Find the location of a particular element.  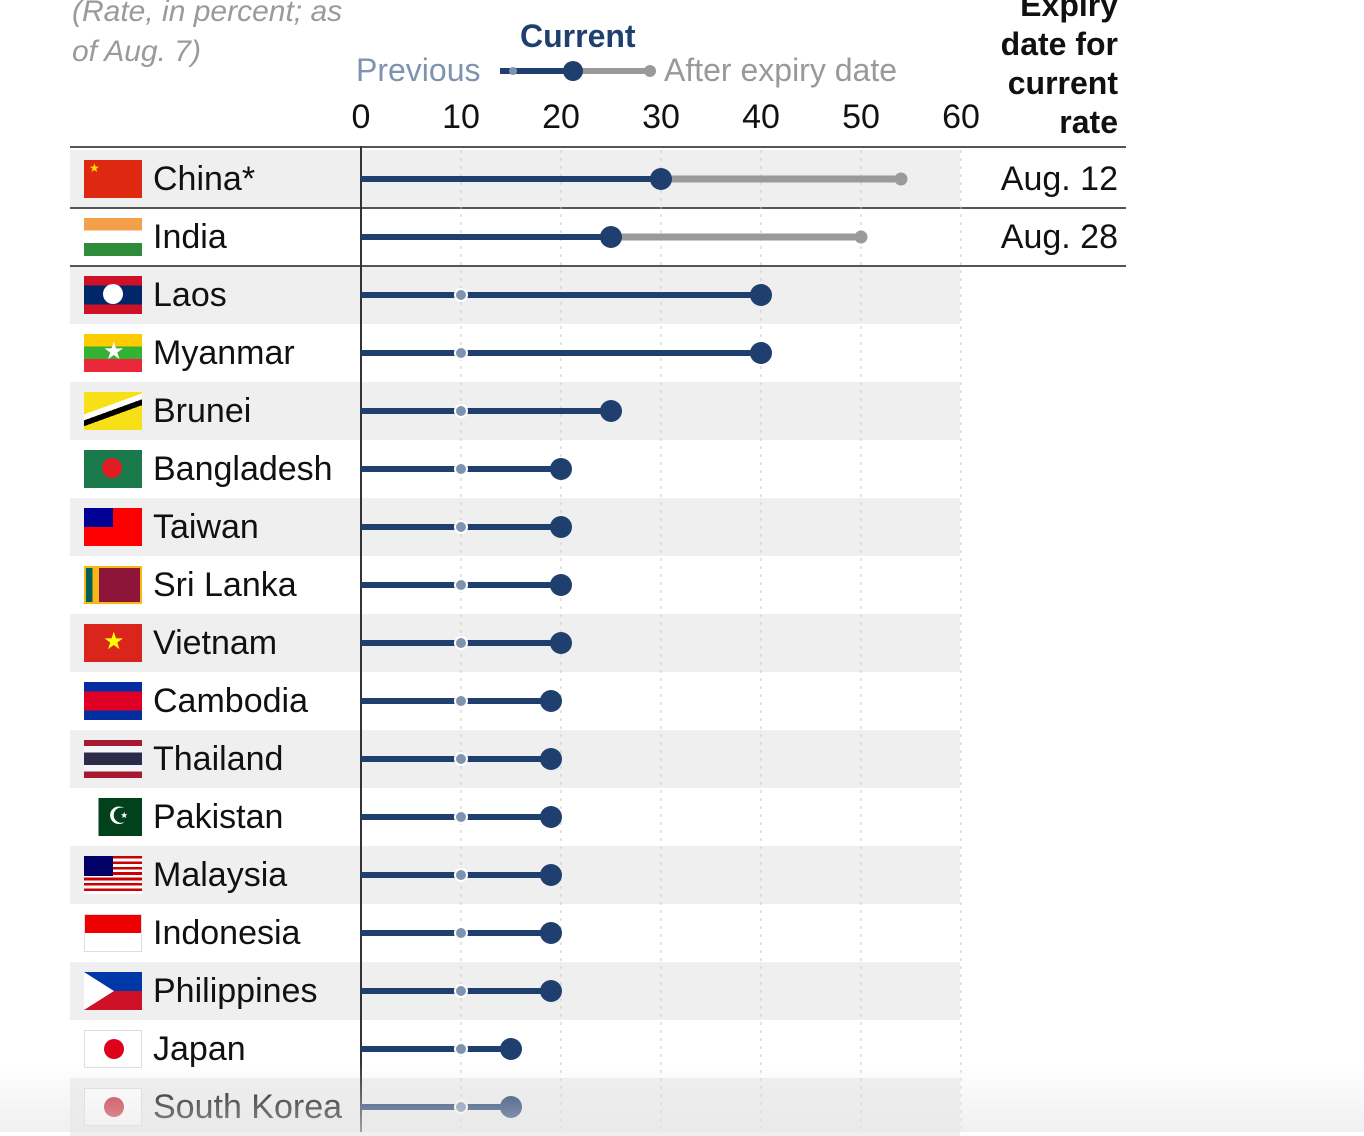

country-label: Malaysia is located at coordinates (220, 875).